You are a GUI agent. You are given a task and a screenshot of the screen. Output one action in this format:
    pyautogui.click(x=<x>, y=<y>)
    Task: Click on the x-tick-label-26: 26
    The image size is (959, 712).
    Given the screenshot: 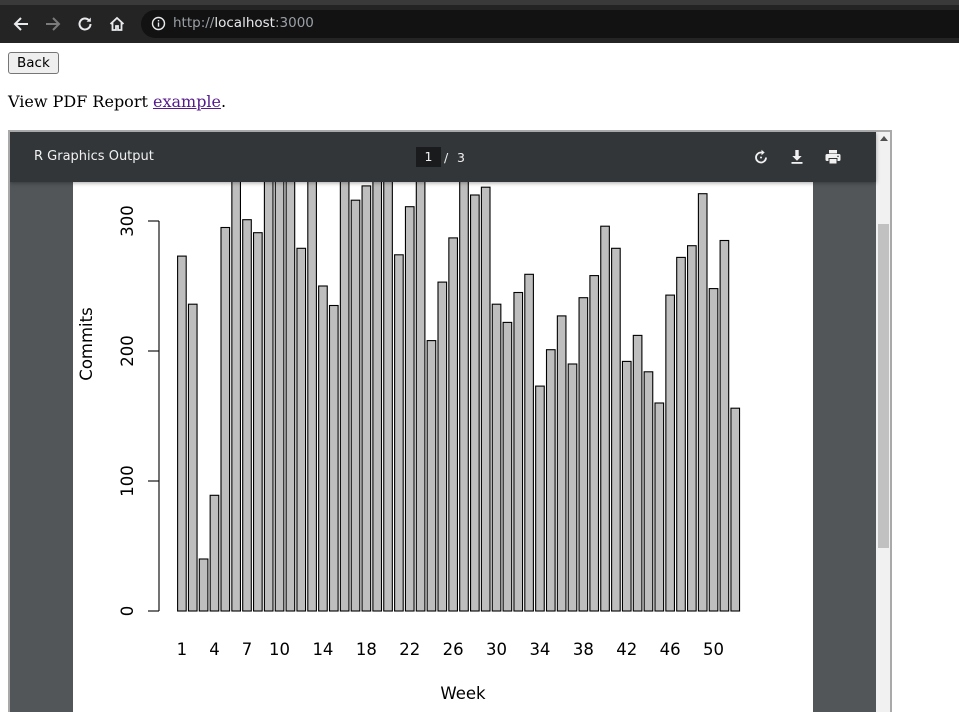 What is the action you would take?
    pyautogui.click(x=453, y=649)
    